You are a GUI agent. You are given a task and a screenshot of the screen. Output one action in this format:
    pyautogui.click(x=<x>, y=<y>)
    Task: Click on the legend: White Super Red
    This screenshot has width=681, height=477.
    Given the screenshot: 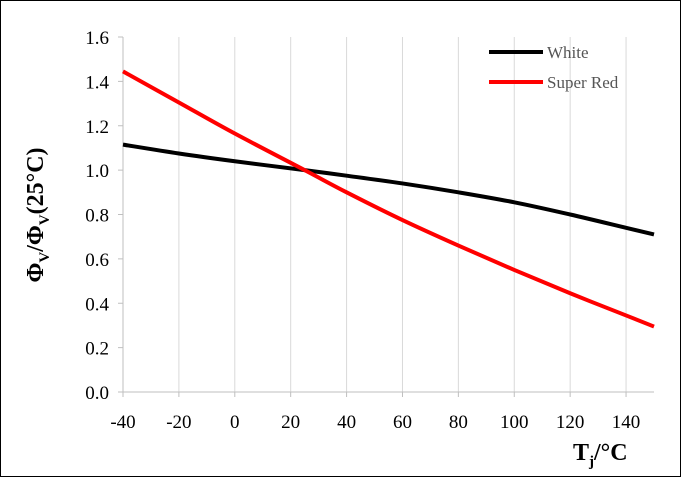 What is the action you would take?
    pyautogui.click(x=554, y=67)
    